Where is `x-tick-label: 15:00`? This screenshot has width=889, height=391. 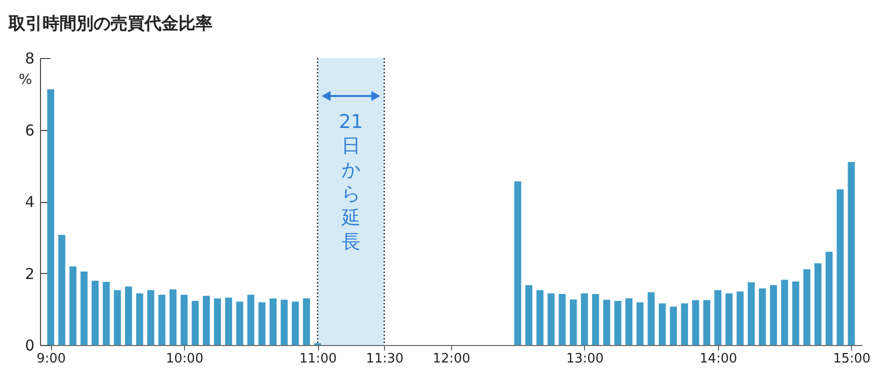 x-tick-label: 15:00 is located at coordinates (852, 359).